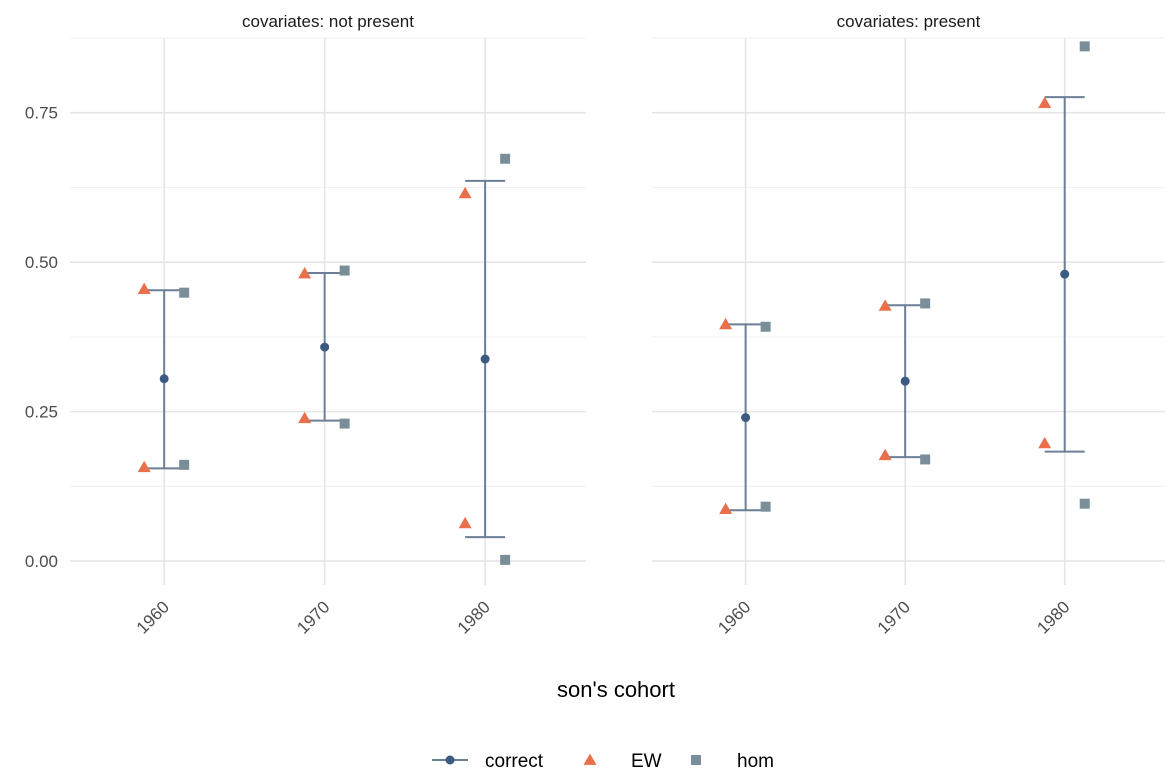  I want to click on y-tick-label: 0.25, so click(41, 412).